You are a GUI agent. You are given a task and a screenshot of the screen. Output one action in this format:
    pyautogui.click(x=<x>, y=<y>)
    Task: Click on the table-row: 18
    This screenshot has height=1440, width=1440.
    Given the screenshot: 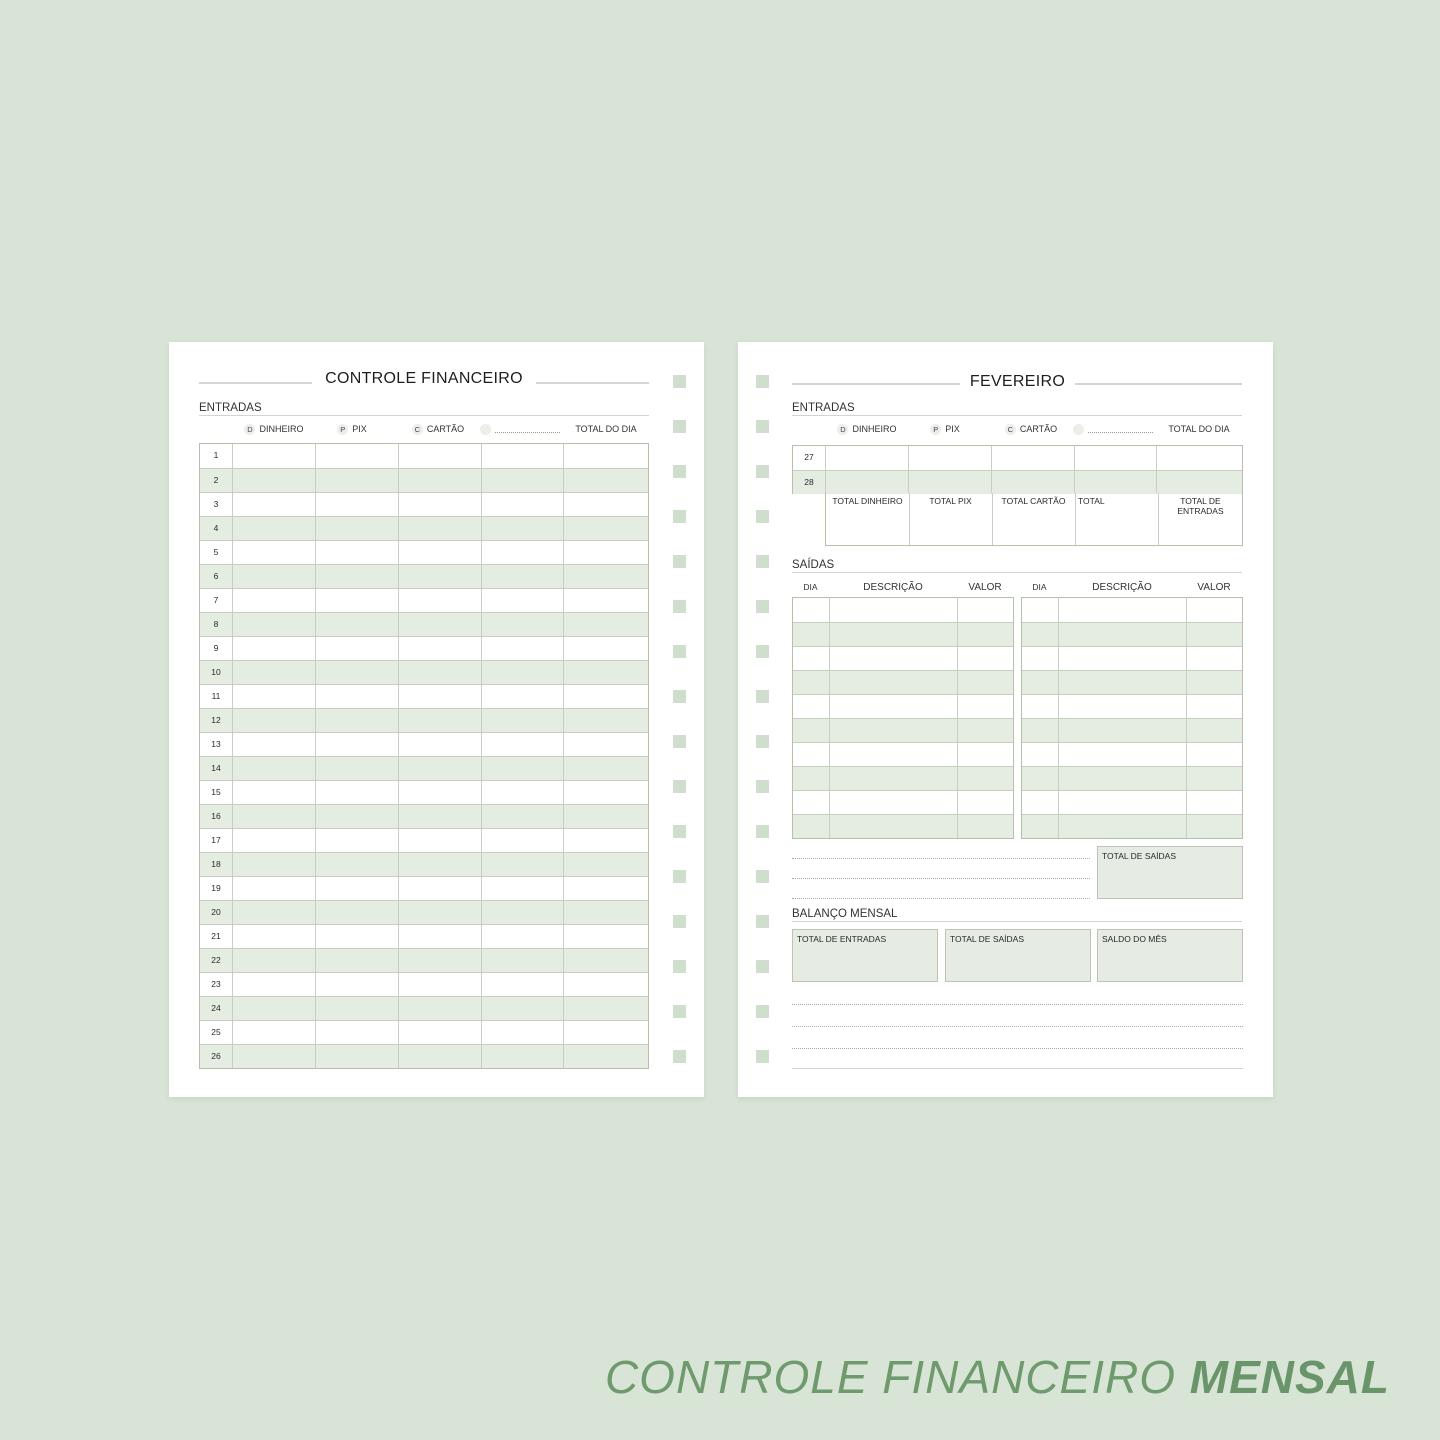 What is the action you would take?
    pyautogui.click(x=424, y=864)
    